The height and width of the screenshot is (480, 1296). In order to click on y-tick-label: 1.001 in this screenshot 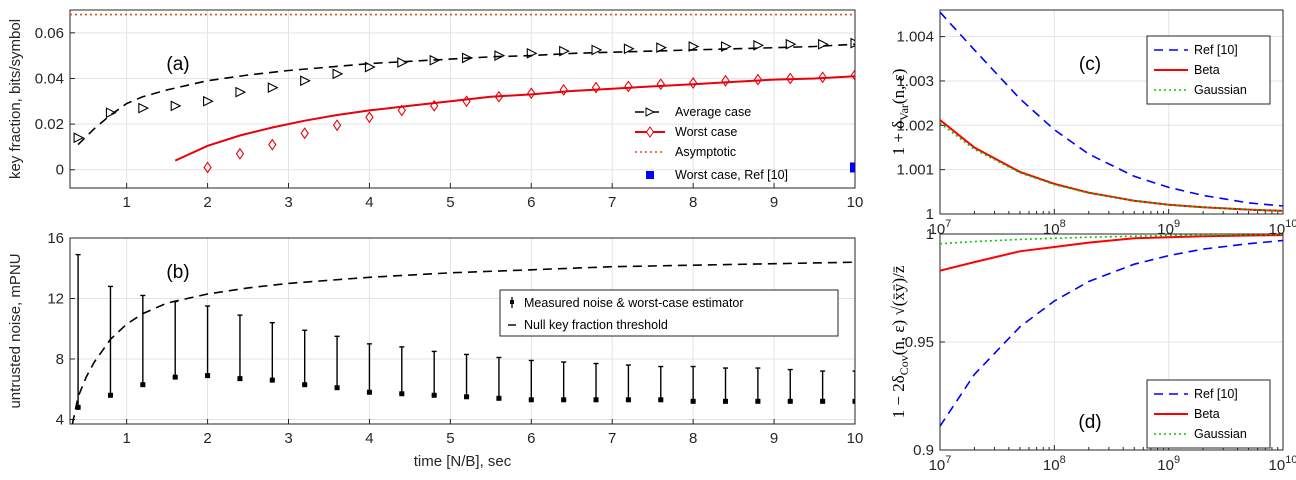, I will do `click(915, 170)`.